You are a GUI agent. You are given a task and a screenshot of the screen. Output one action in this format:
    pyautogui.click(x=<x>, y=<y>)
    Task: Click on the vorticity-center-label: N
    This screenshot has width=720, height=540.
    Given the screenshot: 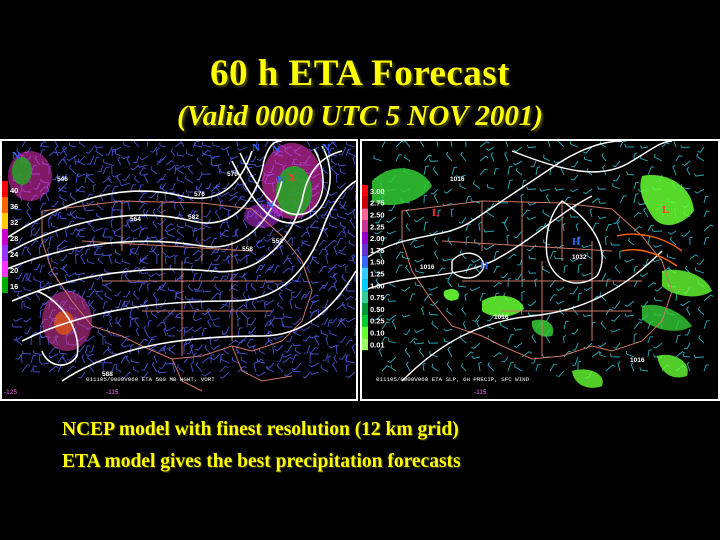 What is the action you would take?
    pyautogui.click(x=16, y=156)
    